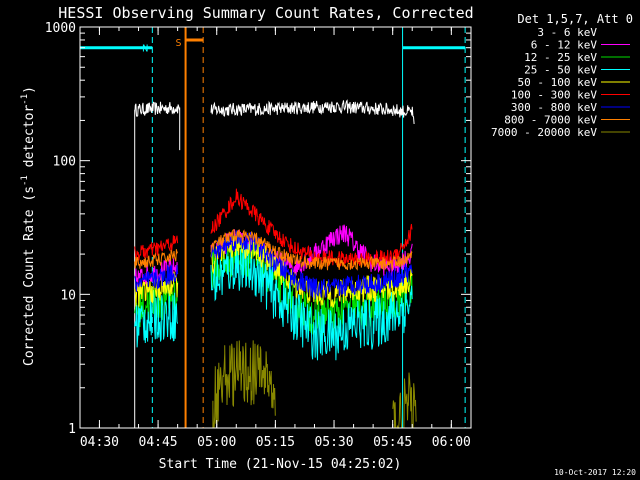  What do you see at coordinates (179, 43) in the screenshot?
I see `saa-label: S` at bounding box center [179, 43].